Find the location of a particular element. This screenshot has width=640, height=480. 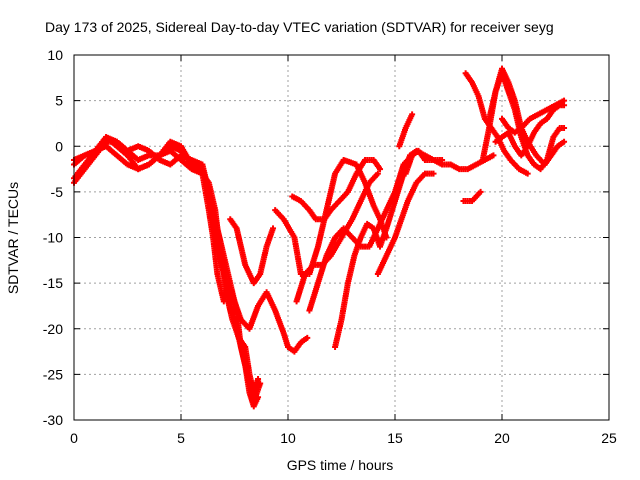

x-axis-label: GPS time / hours is located at coordinates (340, 465).